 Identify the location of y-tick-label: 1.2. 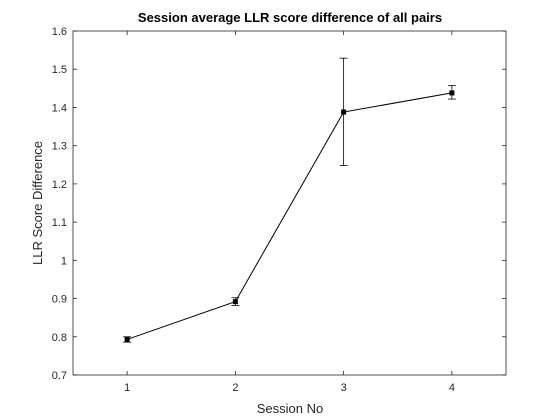
(59, 185).